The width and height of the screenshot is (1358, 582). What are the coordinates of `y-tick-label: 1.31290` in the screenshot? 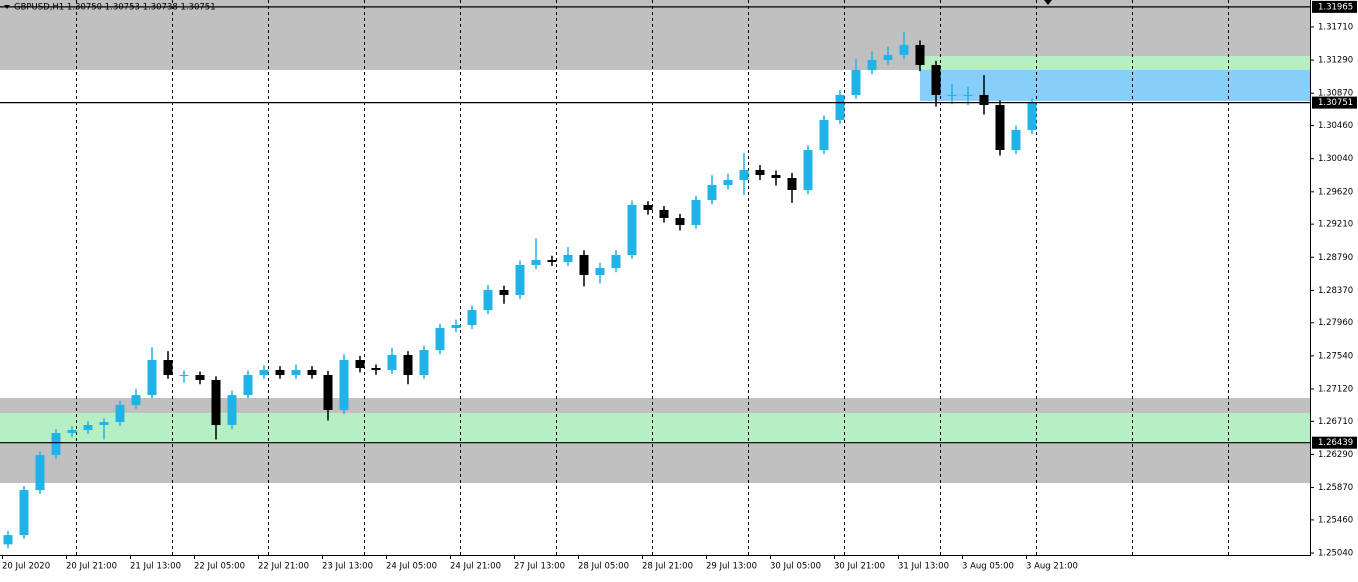 It's located at (1335, 61).